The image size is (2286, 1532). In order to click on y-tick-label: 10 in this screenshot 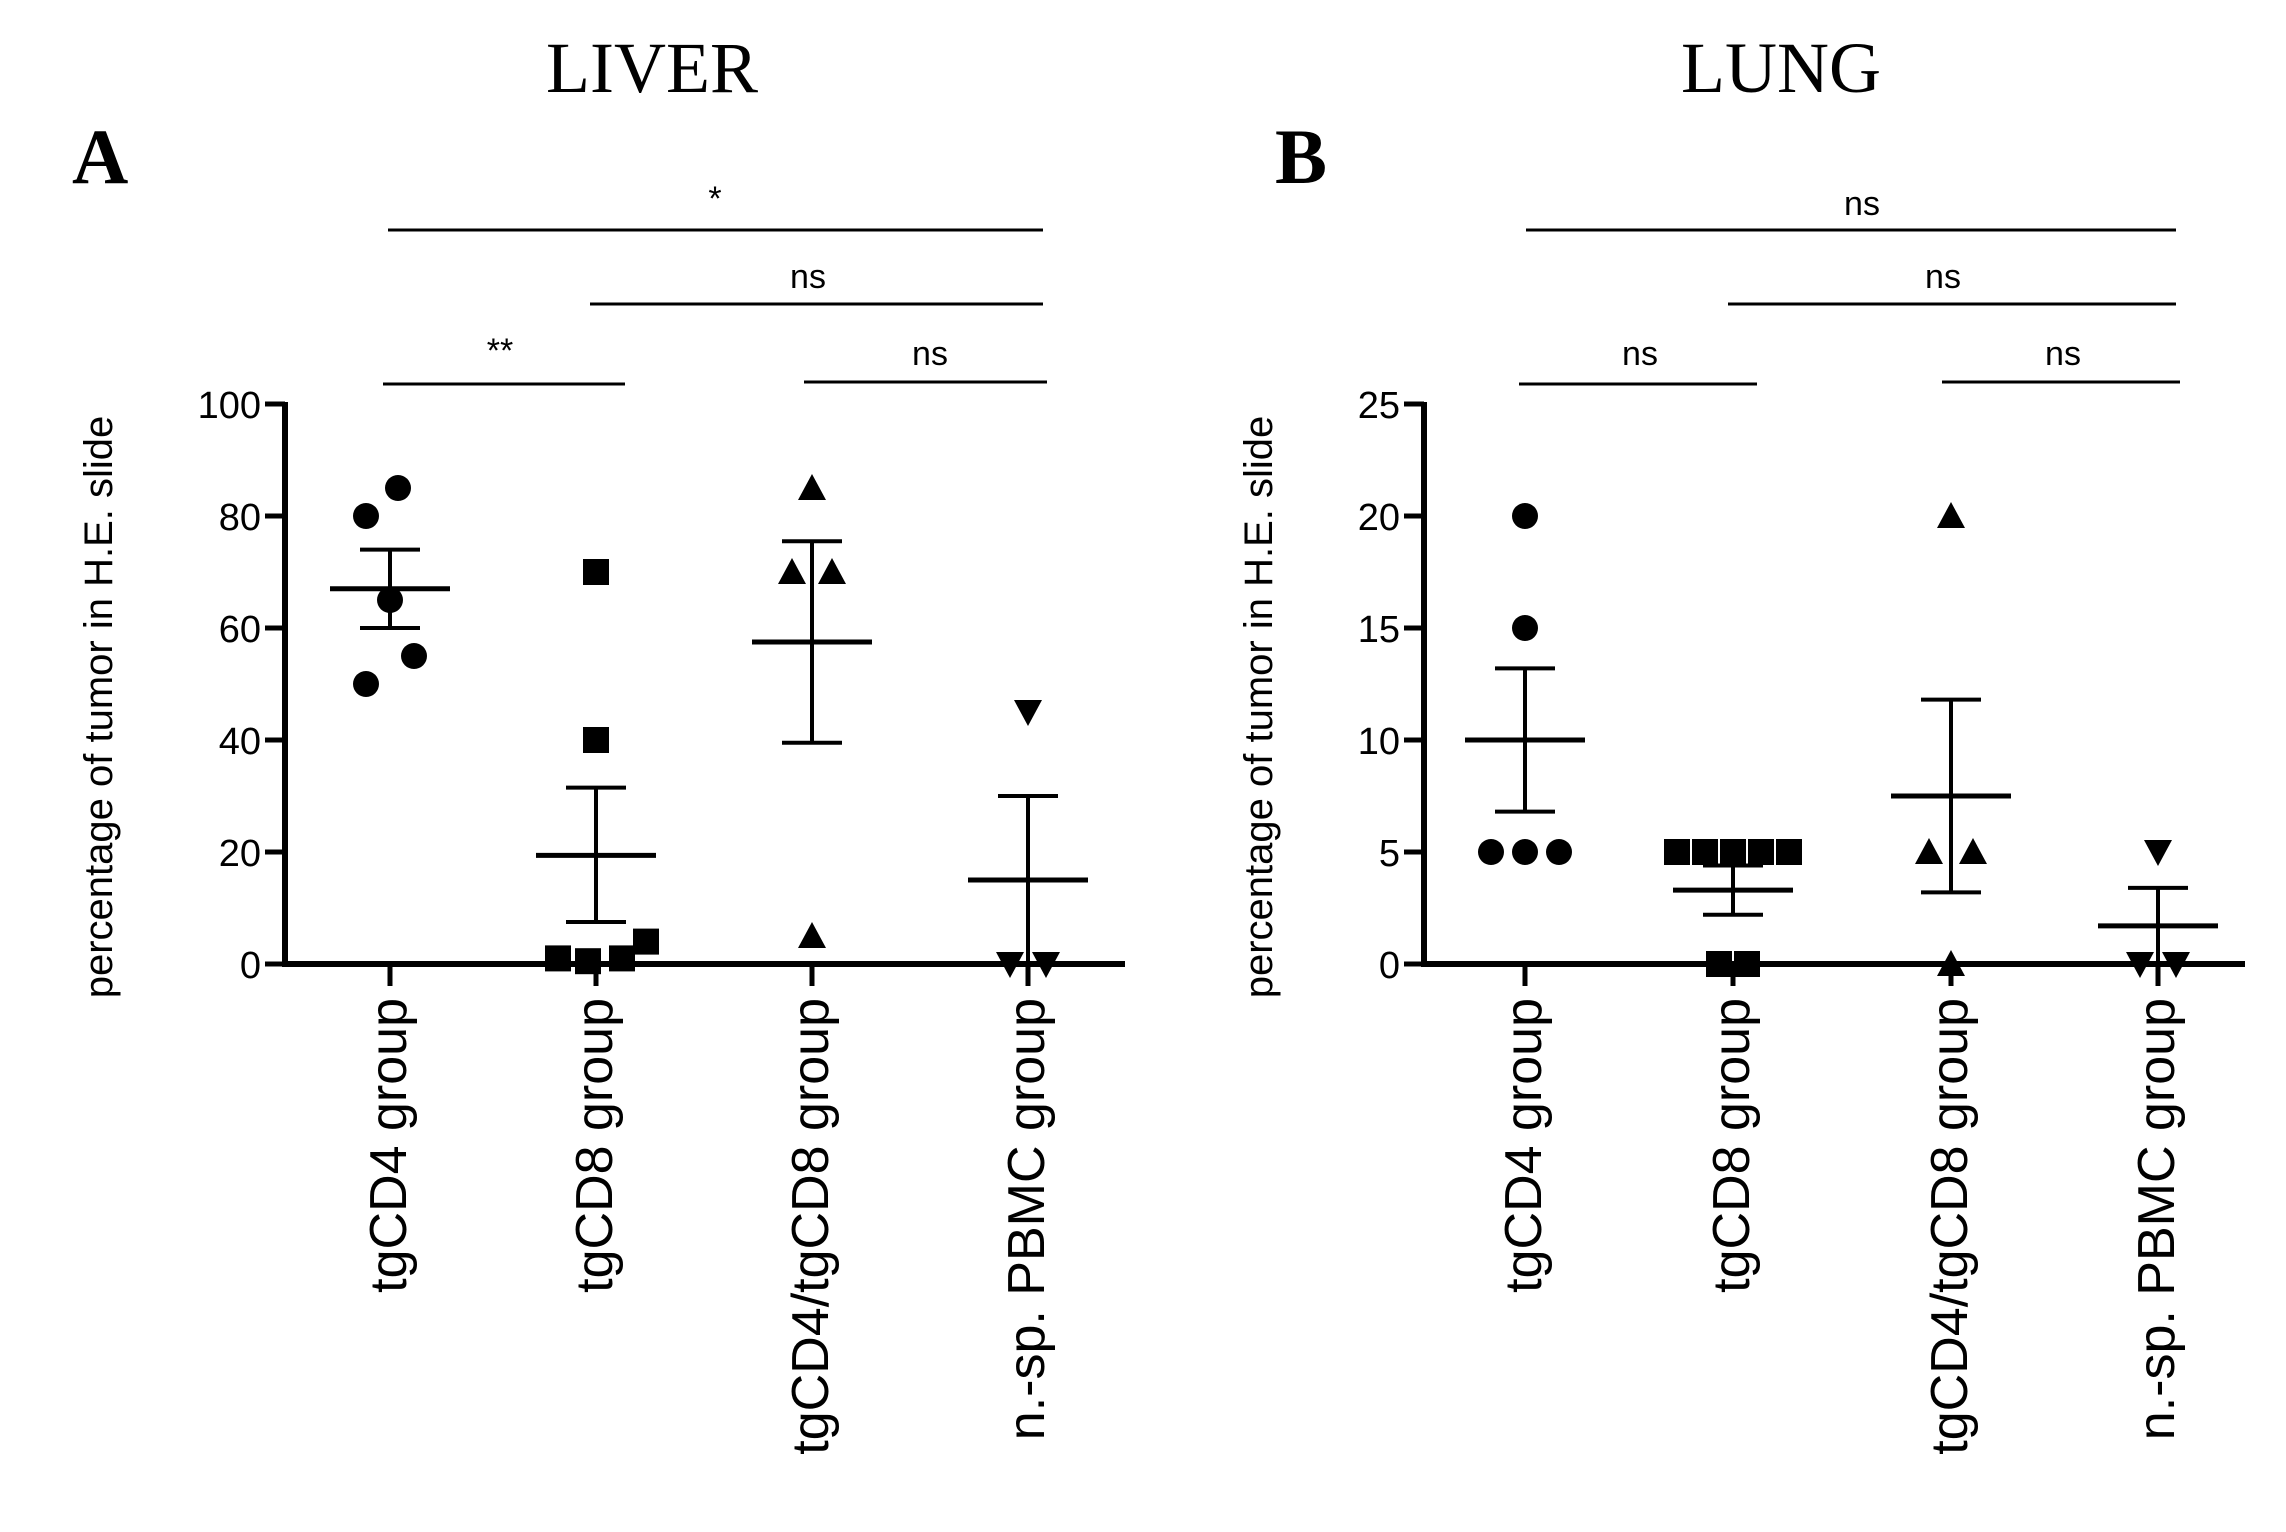, I will do `click(1379, 742)`.